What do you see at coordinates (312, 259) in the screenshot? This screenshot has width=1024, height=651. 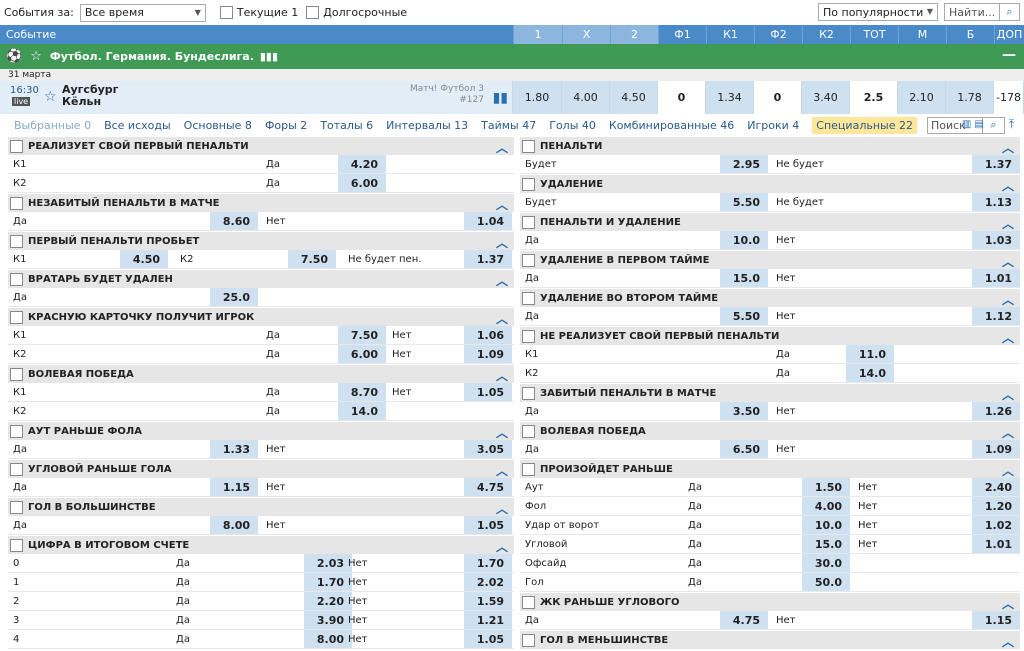 I see `odds-value: 7.50` at bounding box center [312, 259].